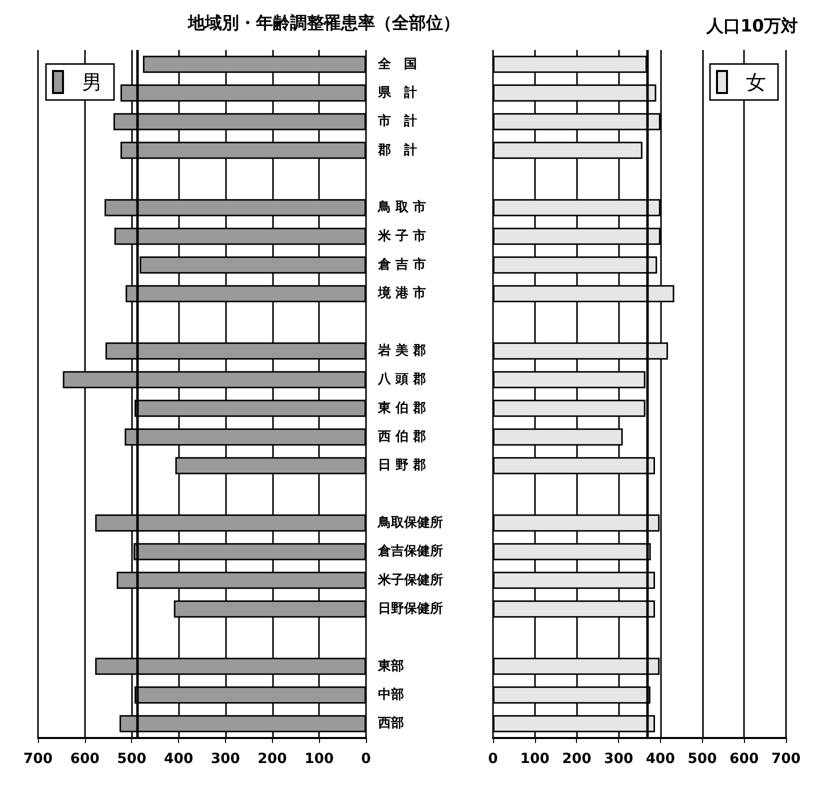 Image resolution: width=819 pixels, height=798 pixels. What do you see at coordinates (401, 350) in the screenshot?
I see `y-tick-label: 岩 美 郡` at bounding box center [401, 350].